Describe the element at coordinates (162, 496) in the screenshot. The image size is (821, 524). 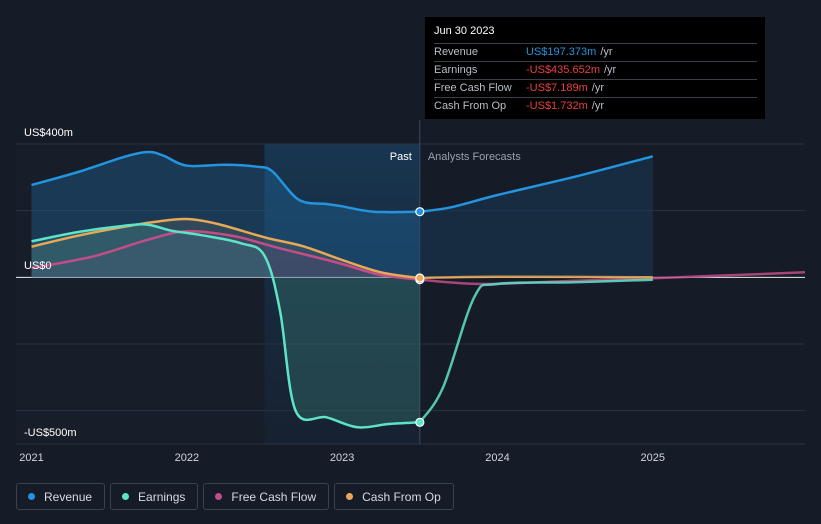
I see `legend-label: Earnings` at that location.